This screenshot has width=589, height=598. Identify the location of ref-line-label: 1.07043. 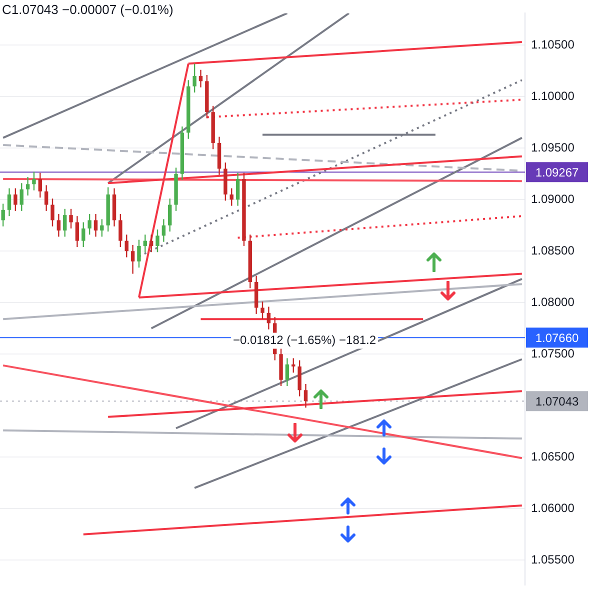
(557, 401).